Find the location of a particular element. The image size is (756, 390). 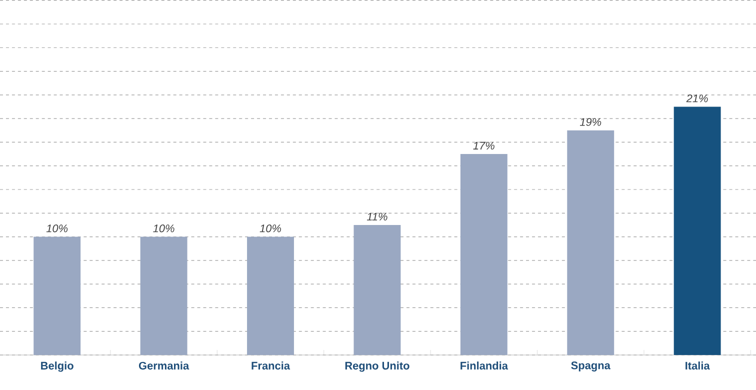

x-tick-label: Francia is located at coordinates (271, 366).